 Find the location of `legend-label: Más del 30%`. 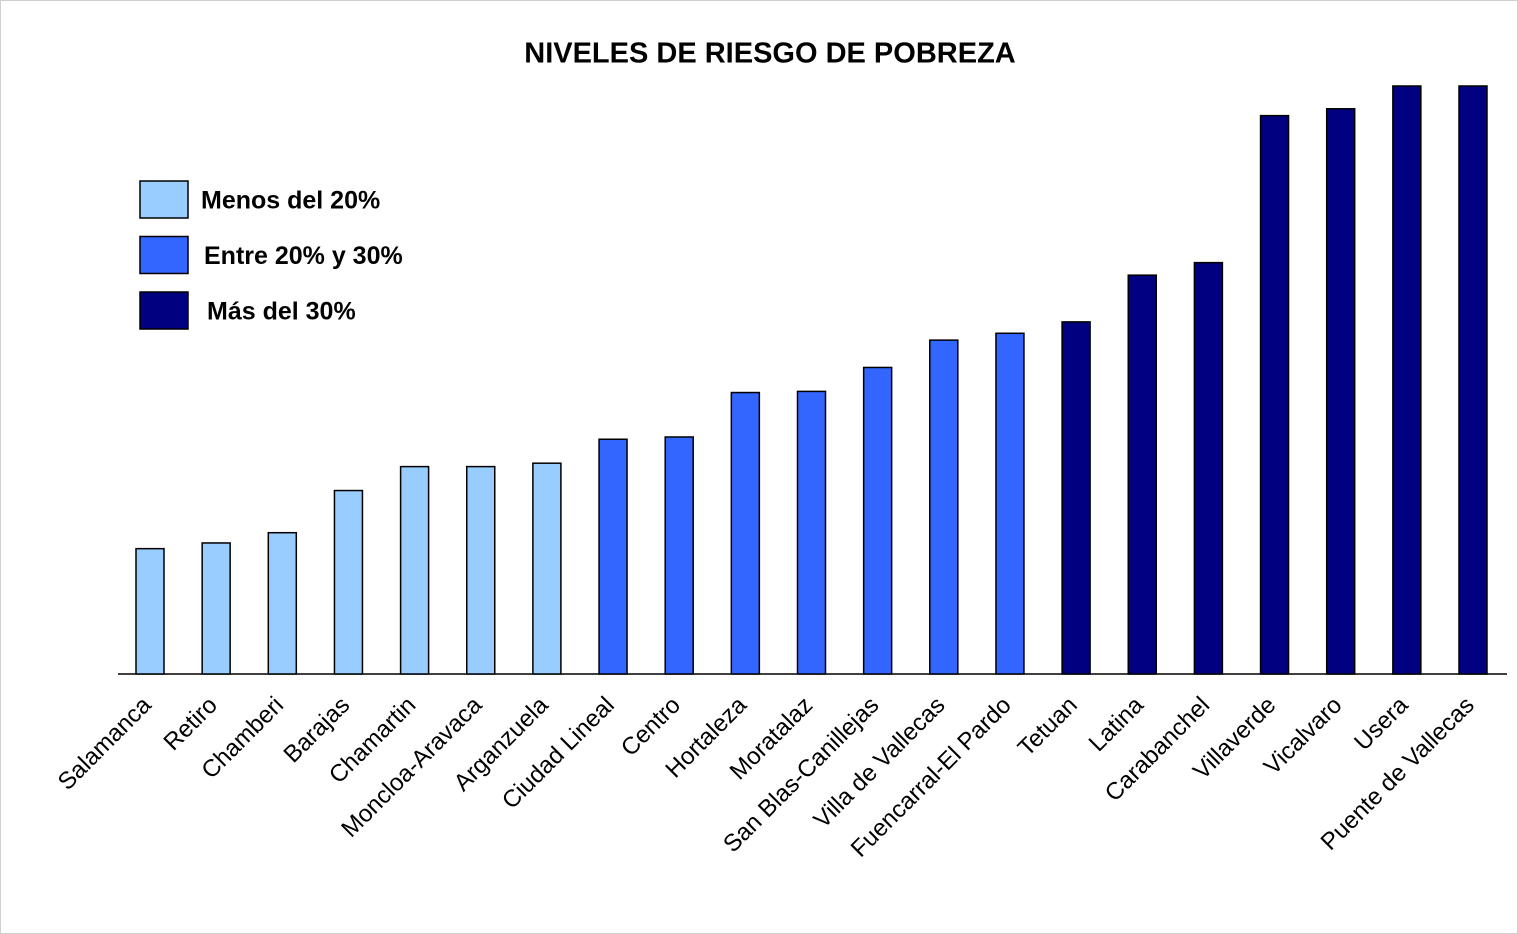

legend-label: Más del 30% is located at coordinates (281, 312).